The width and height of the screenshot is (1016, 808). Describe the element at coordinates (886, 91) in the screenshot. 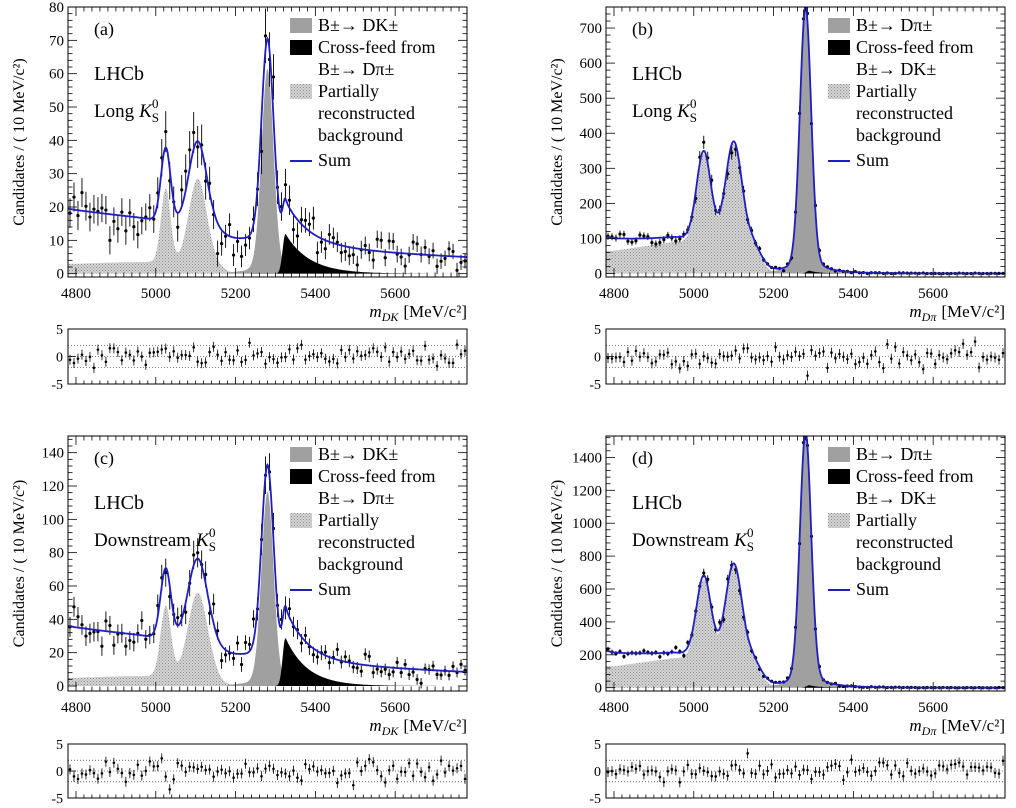

I see `legend-label: Partially` at that location.